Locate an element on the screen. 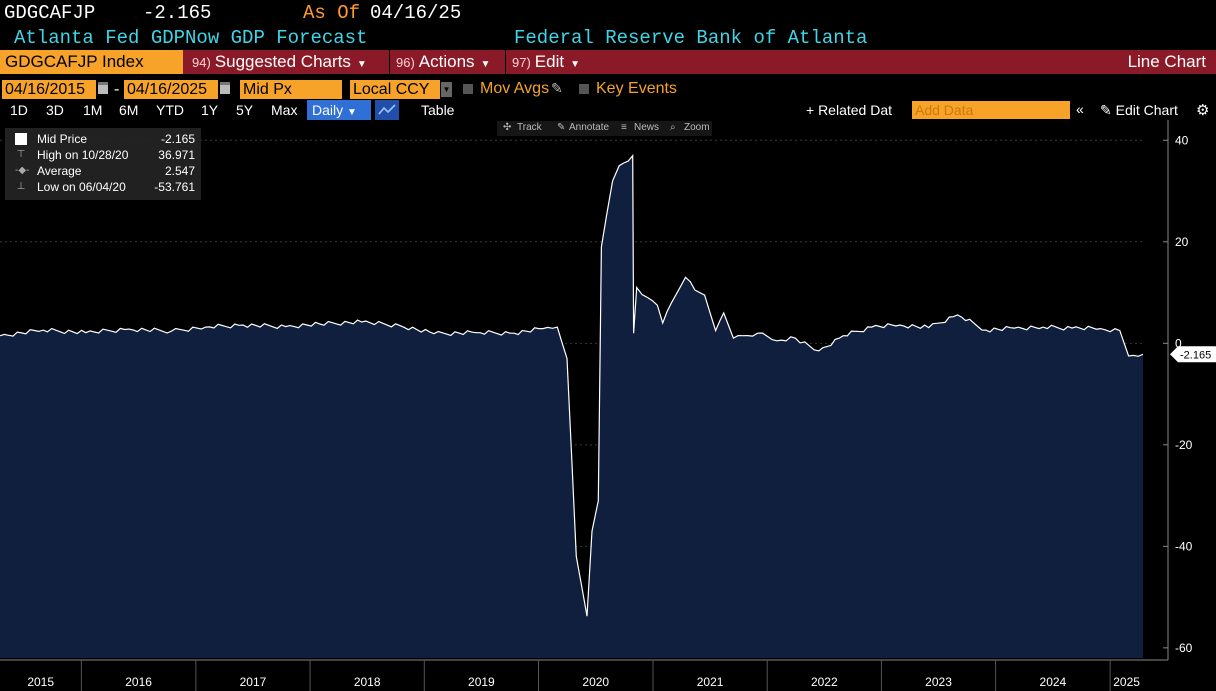 The width and height of the screenshot is (1216, 691). legend-average: -◆- Average 2.547 is located at coordinates (103, 171).